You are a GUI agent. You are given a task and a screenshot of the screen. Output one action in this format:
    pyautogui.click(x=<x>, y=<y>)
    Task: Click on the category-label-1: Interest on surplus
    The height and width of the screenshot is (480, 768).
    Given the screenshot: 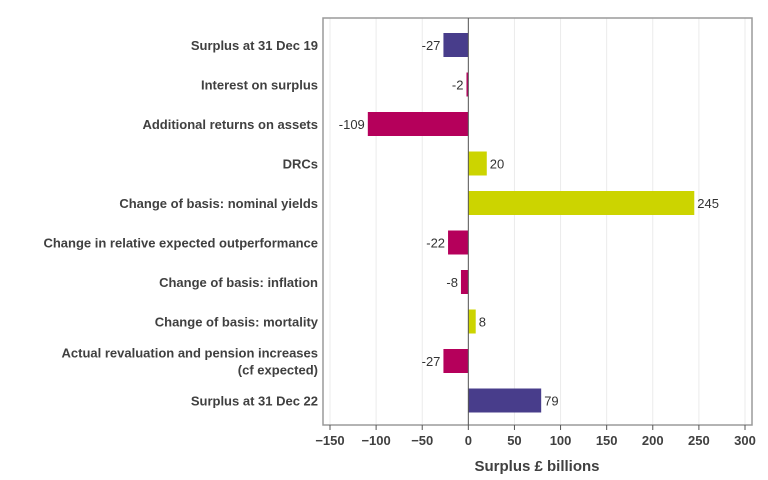 What is the action you would take?
    pyautogui.click(x=259, y=85)
    